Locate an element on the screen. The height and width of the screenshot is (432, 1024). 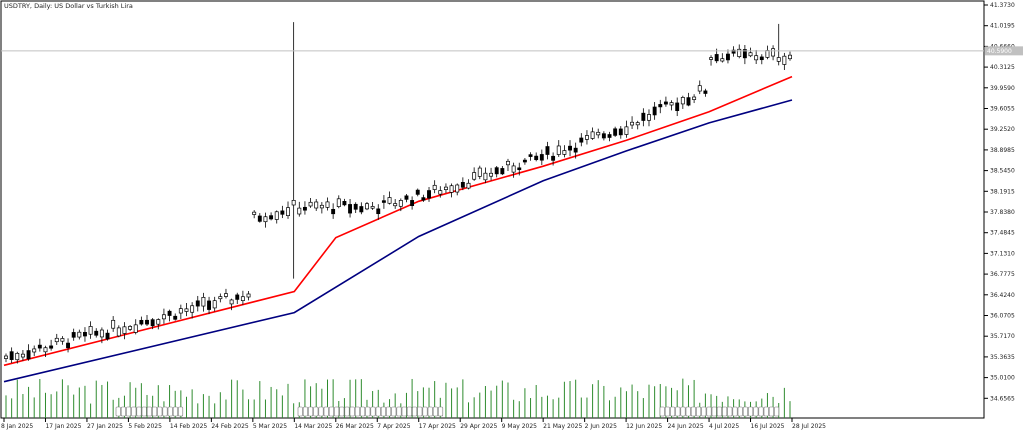
x-tick-label: 5 Feb 2025 is located at coordinates (145, 426).